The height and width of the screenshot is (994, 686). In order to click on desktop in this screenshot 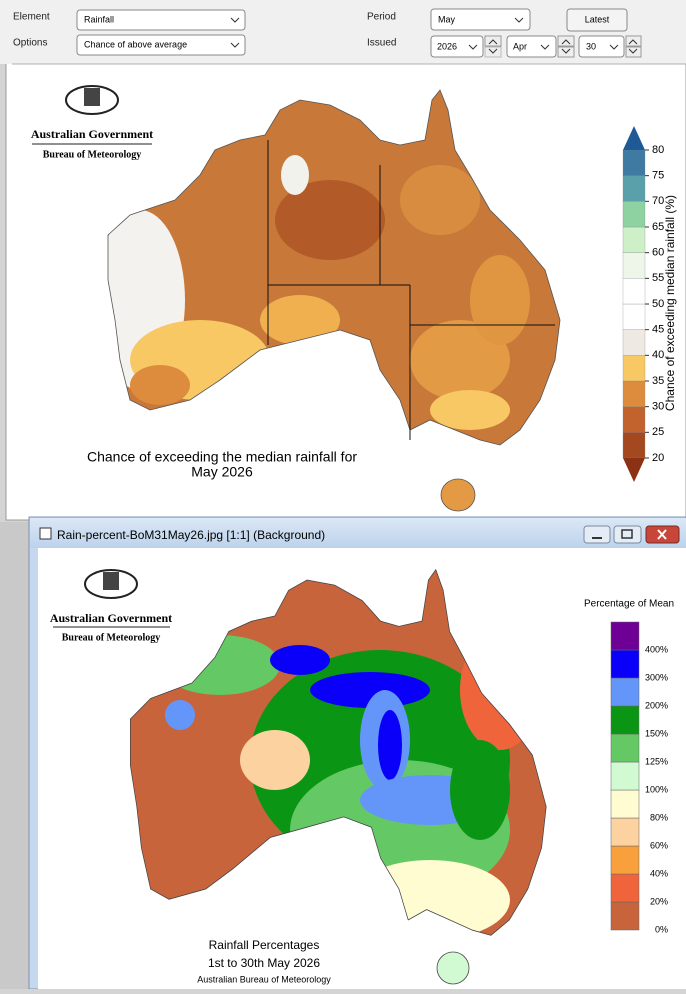, I will do `click(15, 755)`.